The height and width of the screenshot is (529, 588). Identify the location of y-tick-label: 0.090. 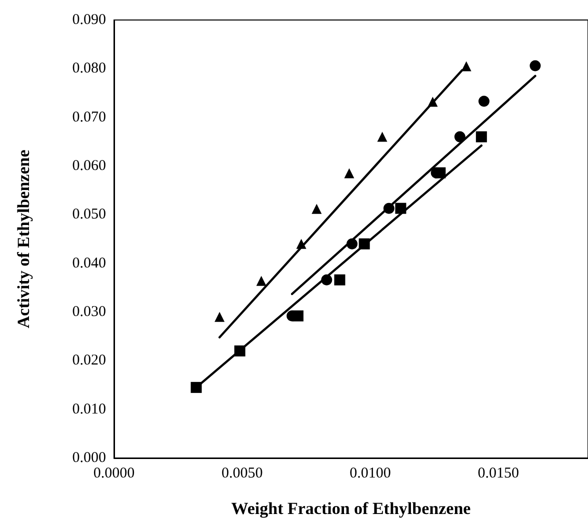
(89, 20).